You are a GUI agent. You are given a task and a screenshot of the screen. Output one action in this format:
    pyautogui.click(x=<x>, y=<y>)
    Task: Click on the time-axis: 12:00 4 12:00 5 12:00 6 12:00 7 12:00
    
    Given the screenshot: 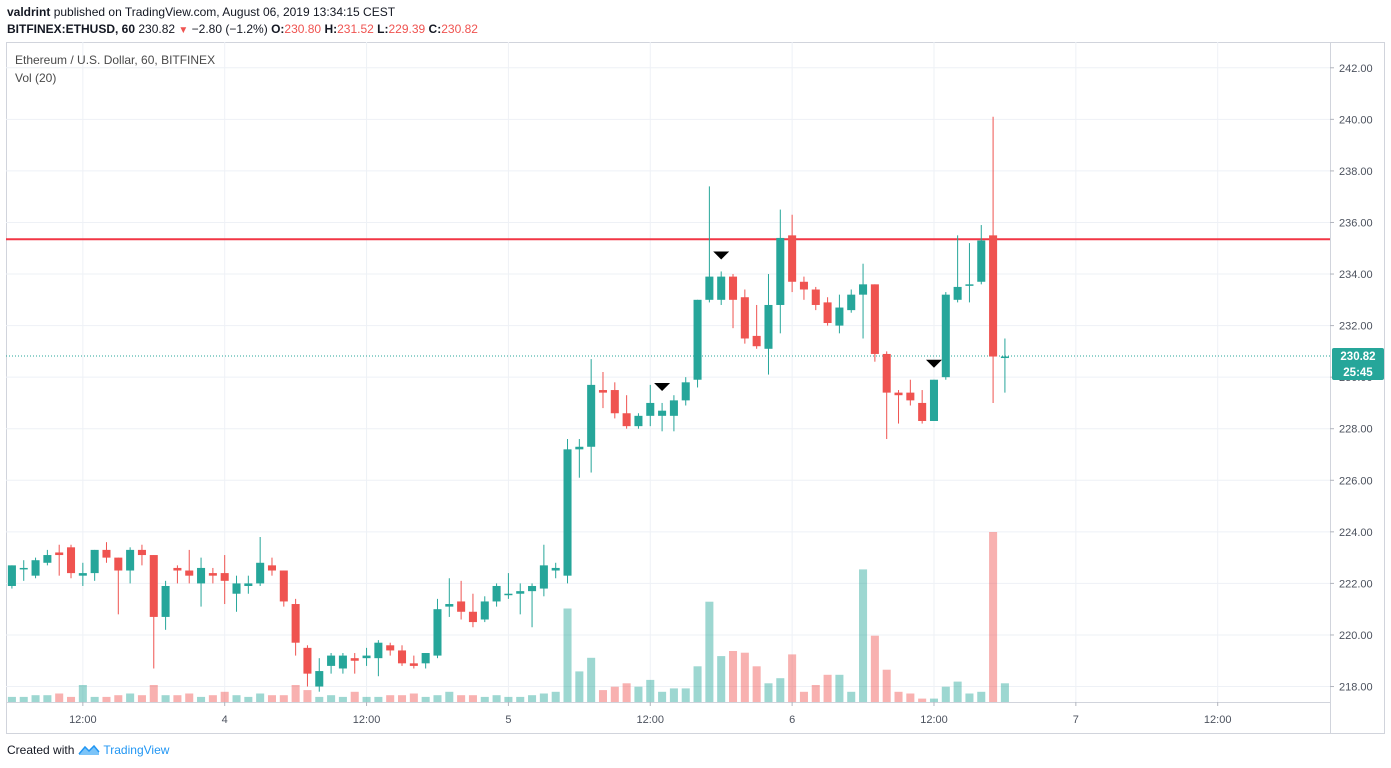 What is the action you would take?
    pyautogui.click(x=650, y=714)
    